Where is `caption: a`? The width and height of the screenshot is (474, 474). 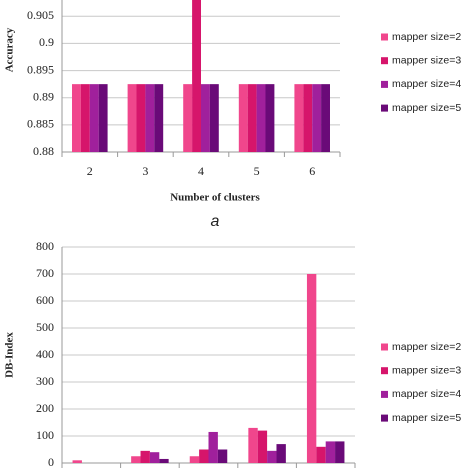 caption: a is located at coordinates (215, 221).